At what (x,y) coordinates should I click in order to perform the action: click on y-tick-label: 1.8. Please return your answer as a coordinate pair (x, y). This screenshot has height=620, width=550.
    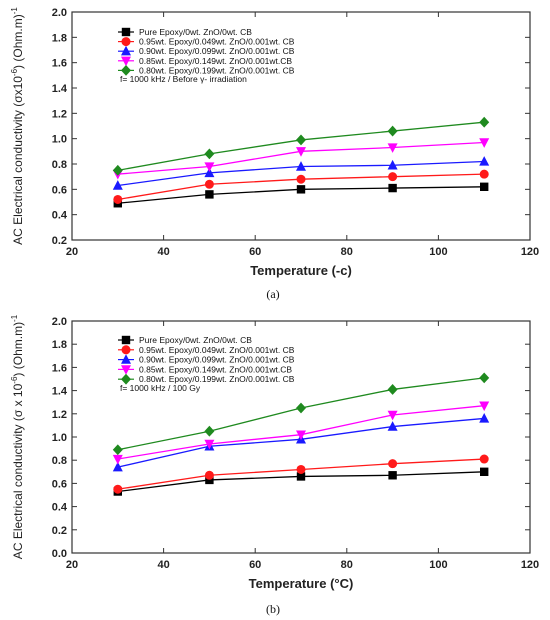
    Looking at the image, I should click on (59, 345).